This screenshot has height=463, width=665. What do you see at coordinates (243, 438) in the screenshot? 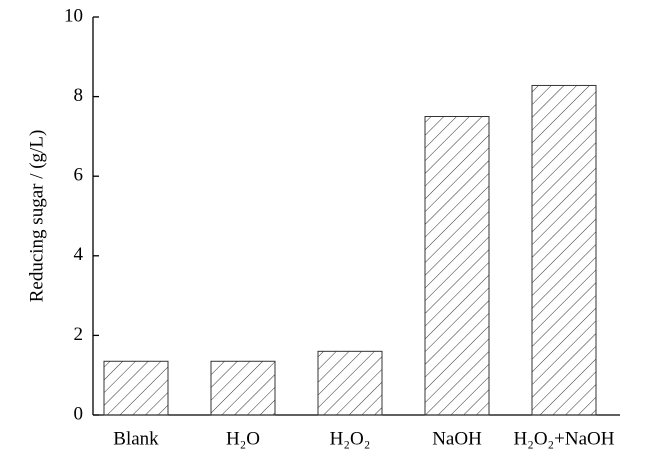
I see `x-tick-label: H₂O` at bounding box center [243, 438].